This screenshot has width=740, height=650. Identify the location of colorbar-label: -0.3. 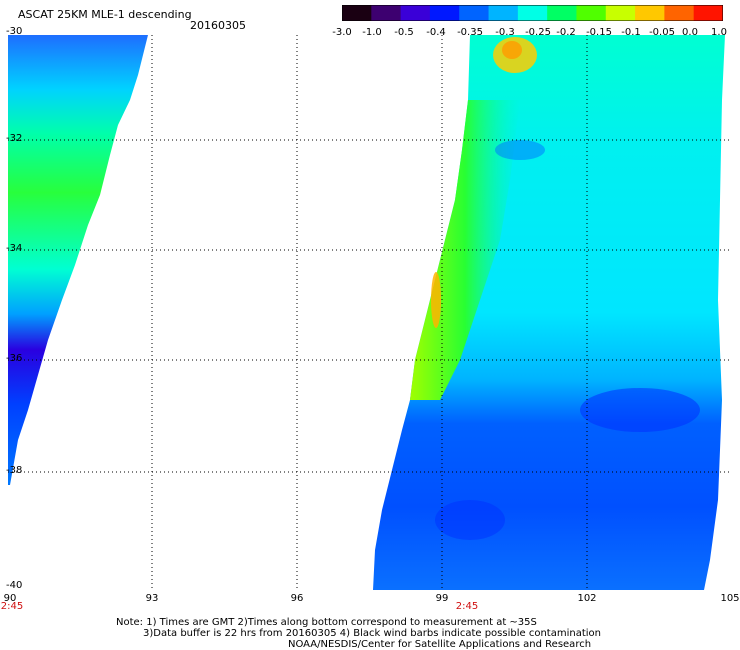
(505, 32).